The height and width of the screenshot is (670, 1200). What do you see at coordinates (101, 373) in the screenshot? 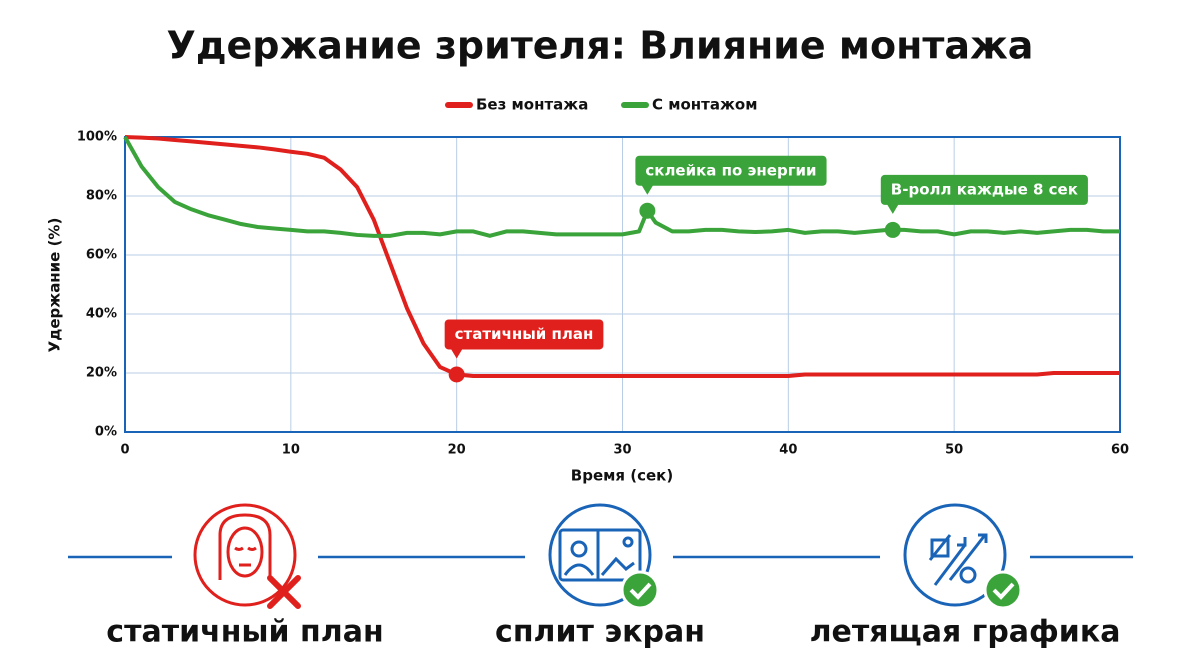
I see `y-tick-label: 20%` at bounding box center [101, 373].